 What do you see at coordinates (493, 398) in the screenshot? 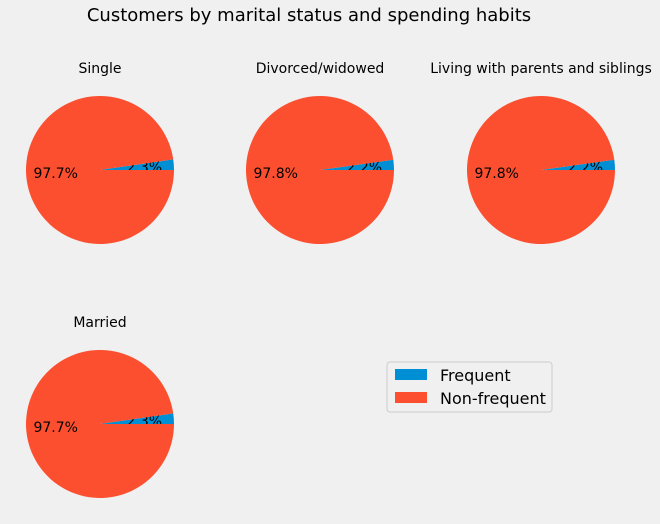
I see `legend-label-non-frequent: Non-frequent` at bounding box center [493, 398].